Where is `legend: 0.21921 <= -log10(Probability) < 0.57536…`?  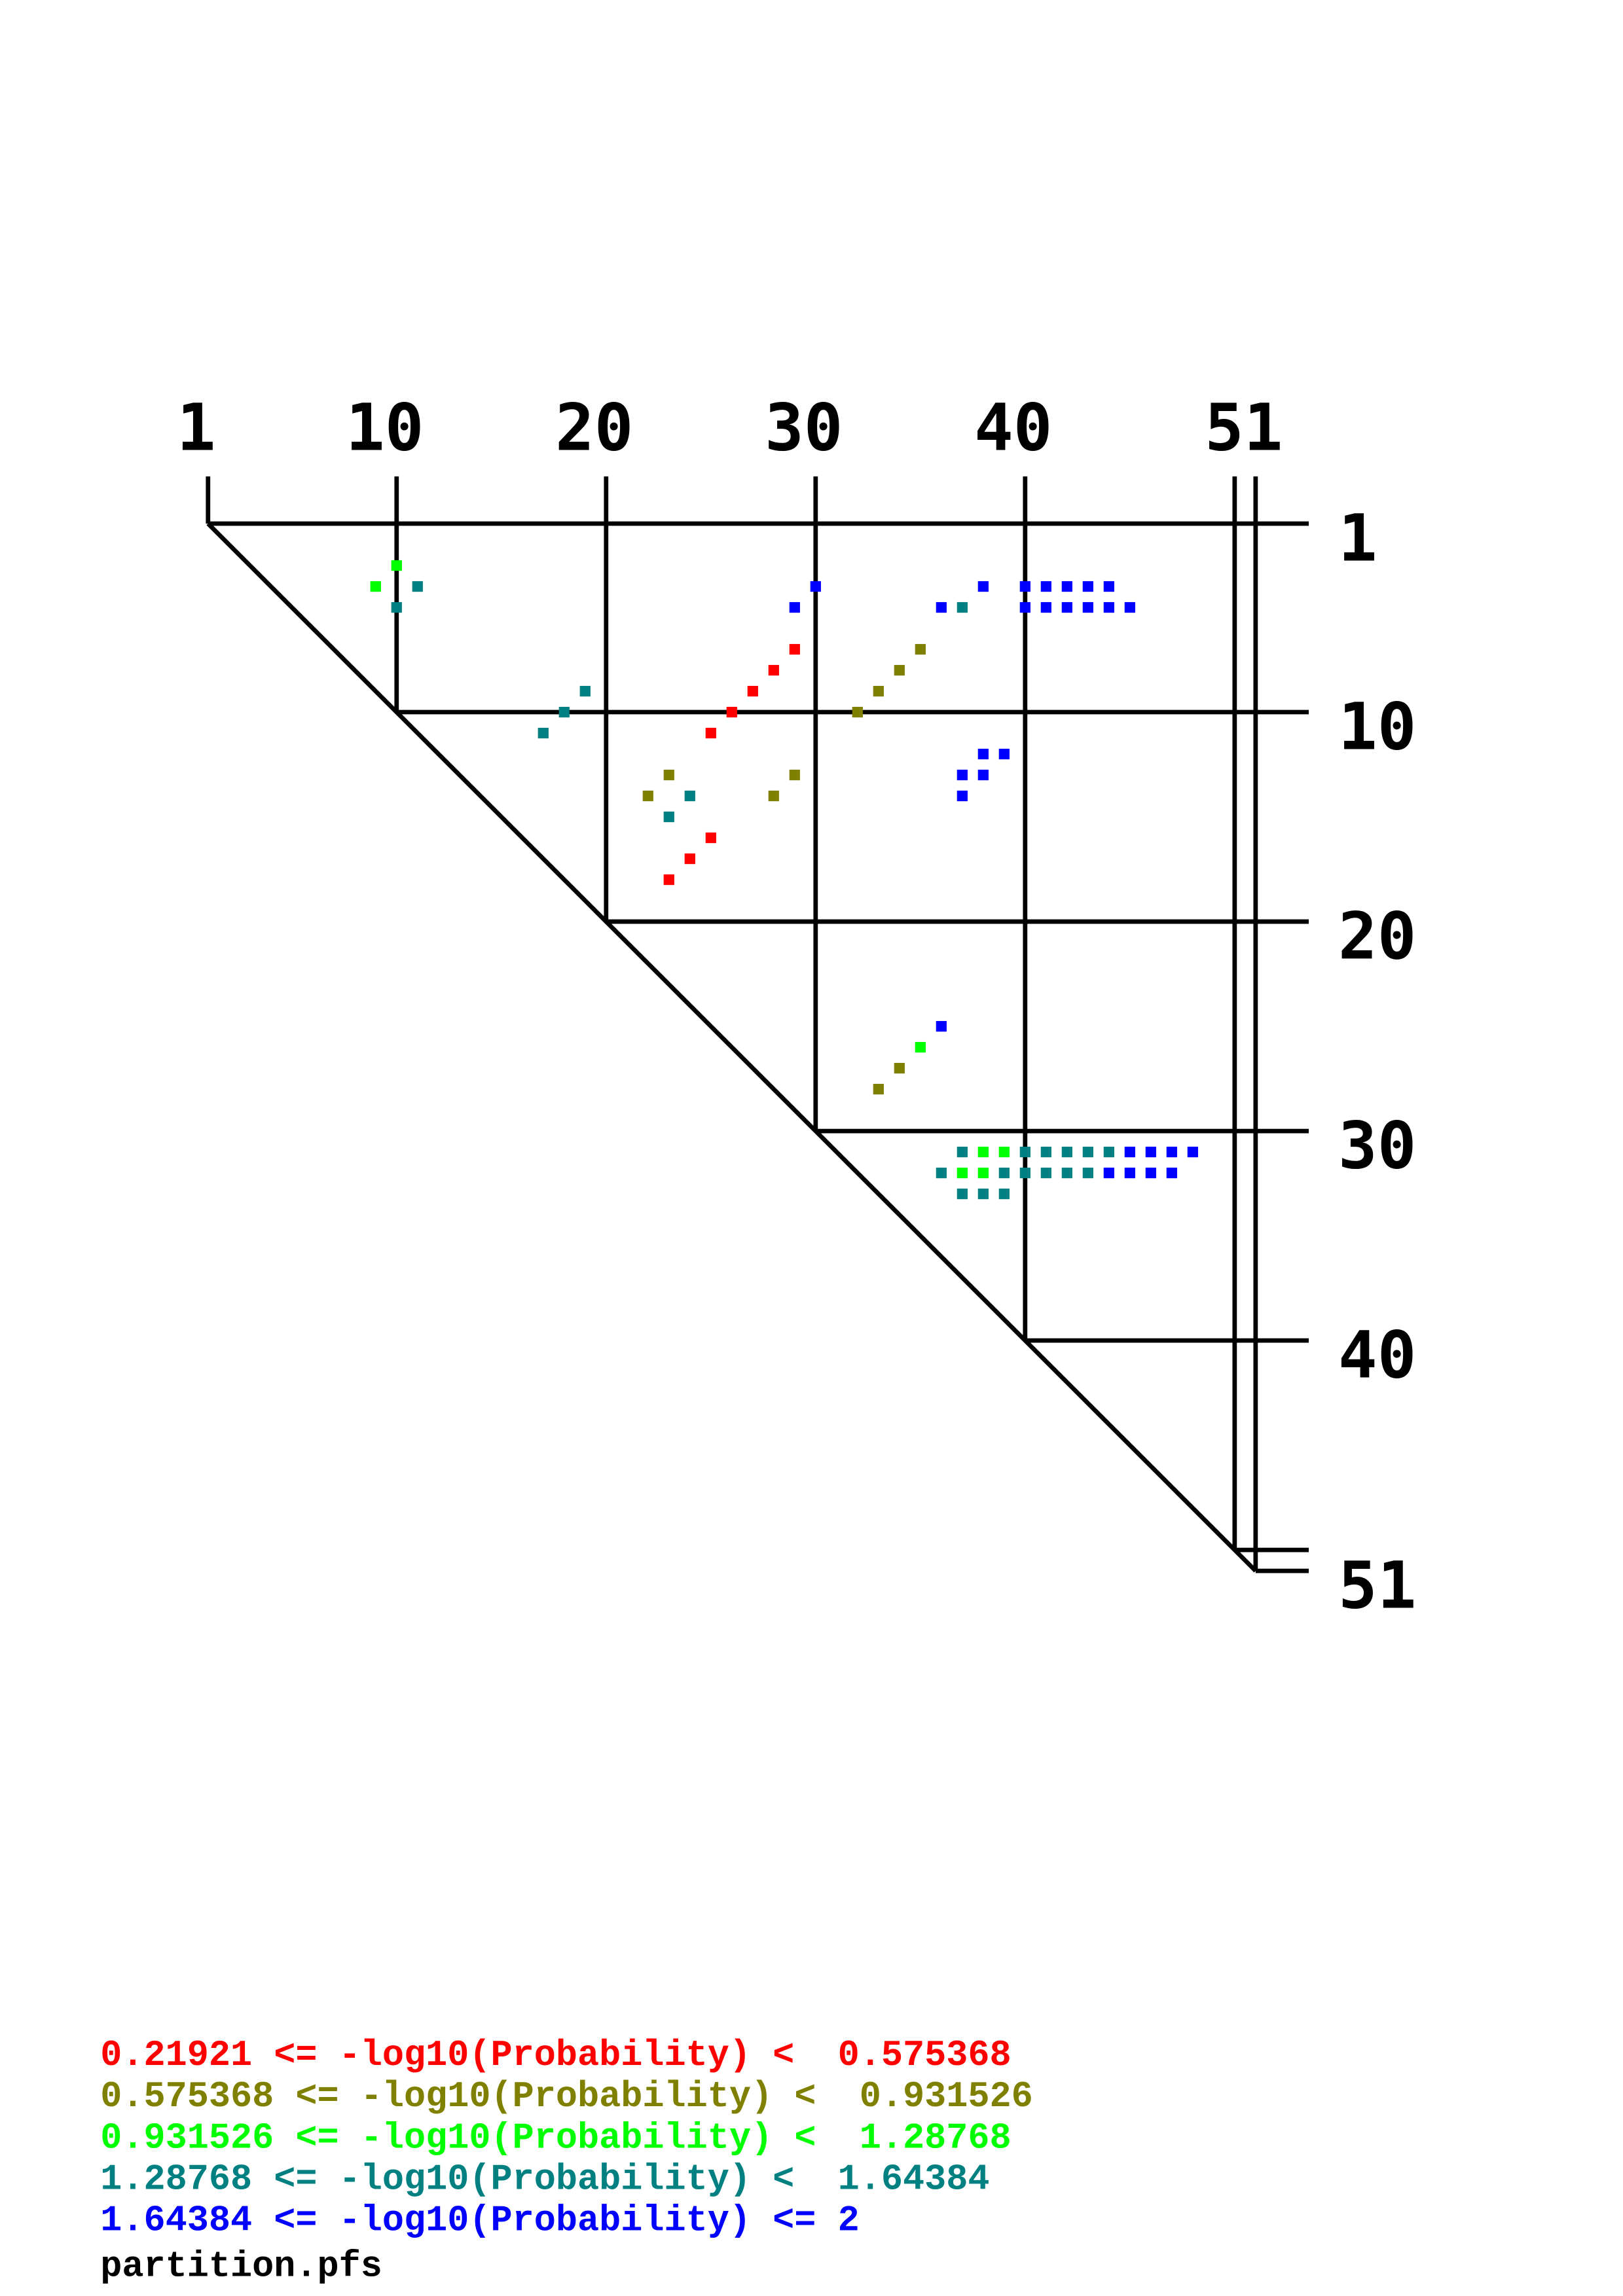
legend: 0.21921 <= -log10(Probability) < 0.57536… is located at coordinates (566, 2161).